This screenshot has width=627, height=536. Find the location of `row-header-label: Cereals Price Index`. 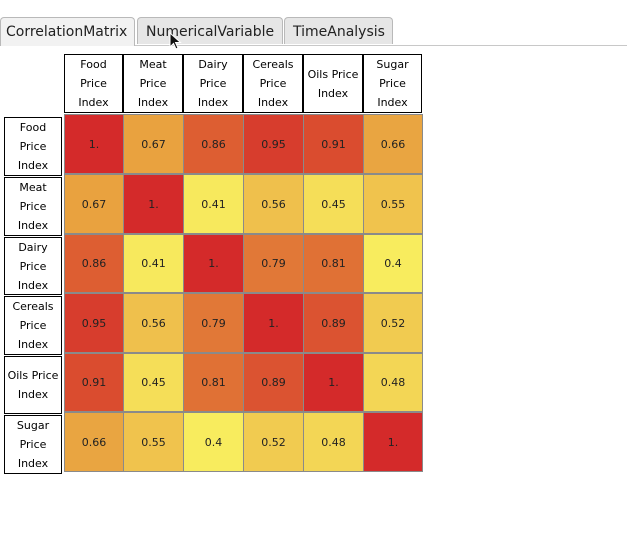

row-header-label: Cereals Price Index is located at coordinates (33, 325).